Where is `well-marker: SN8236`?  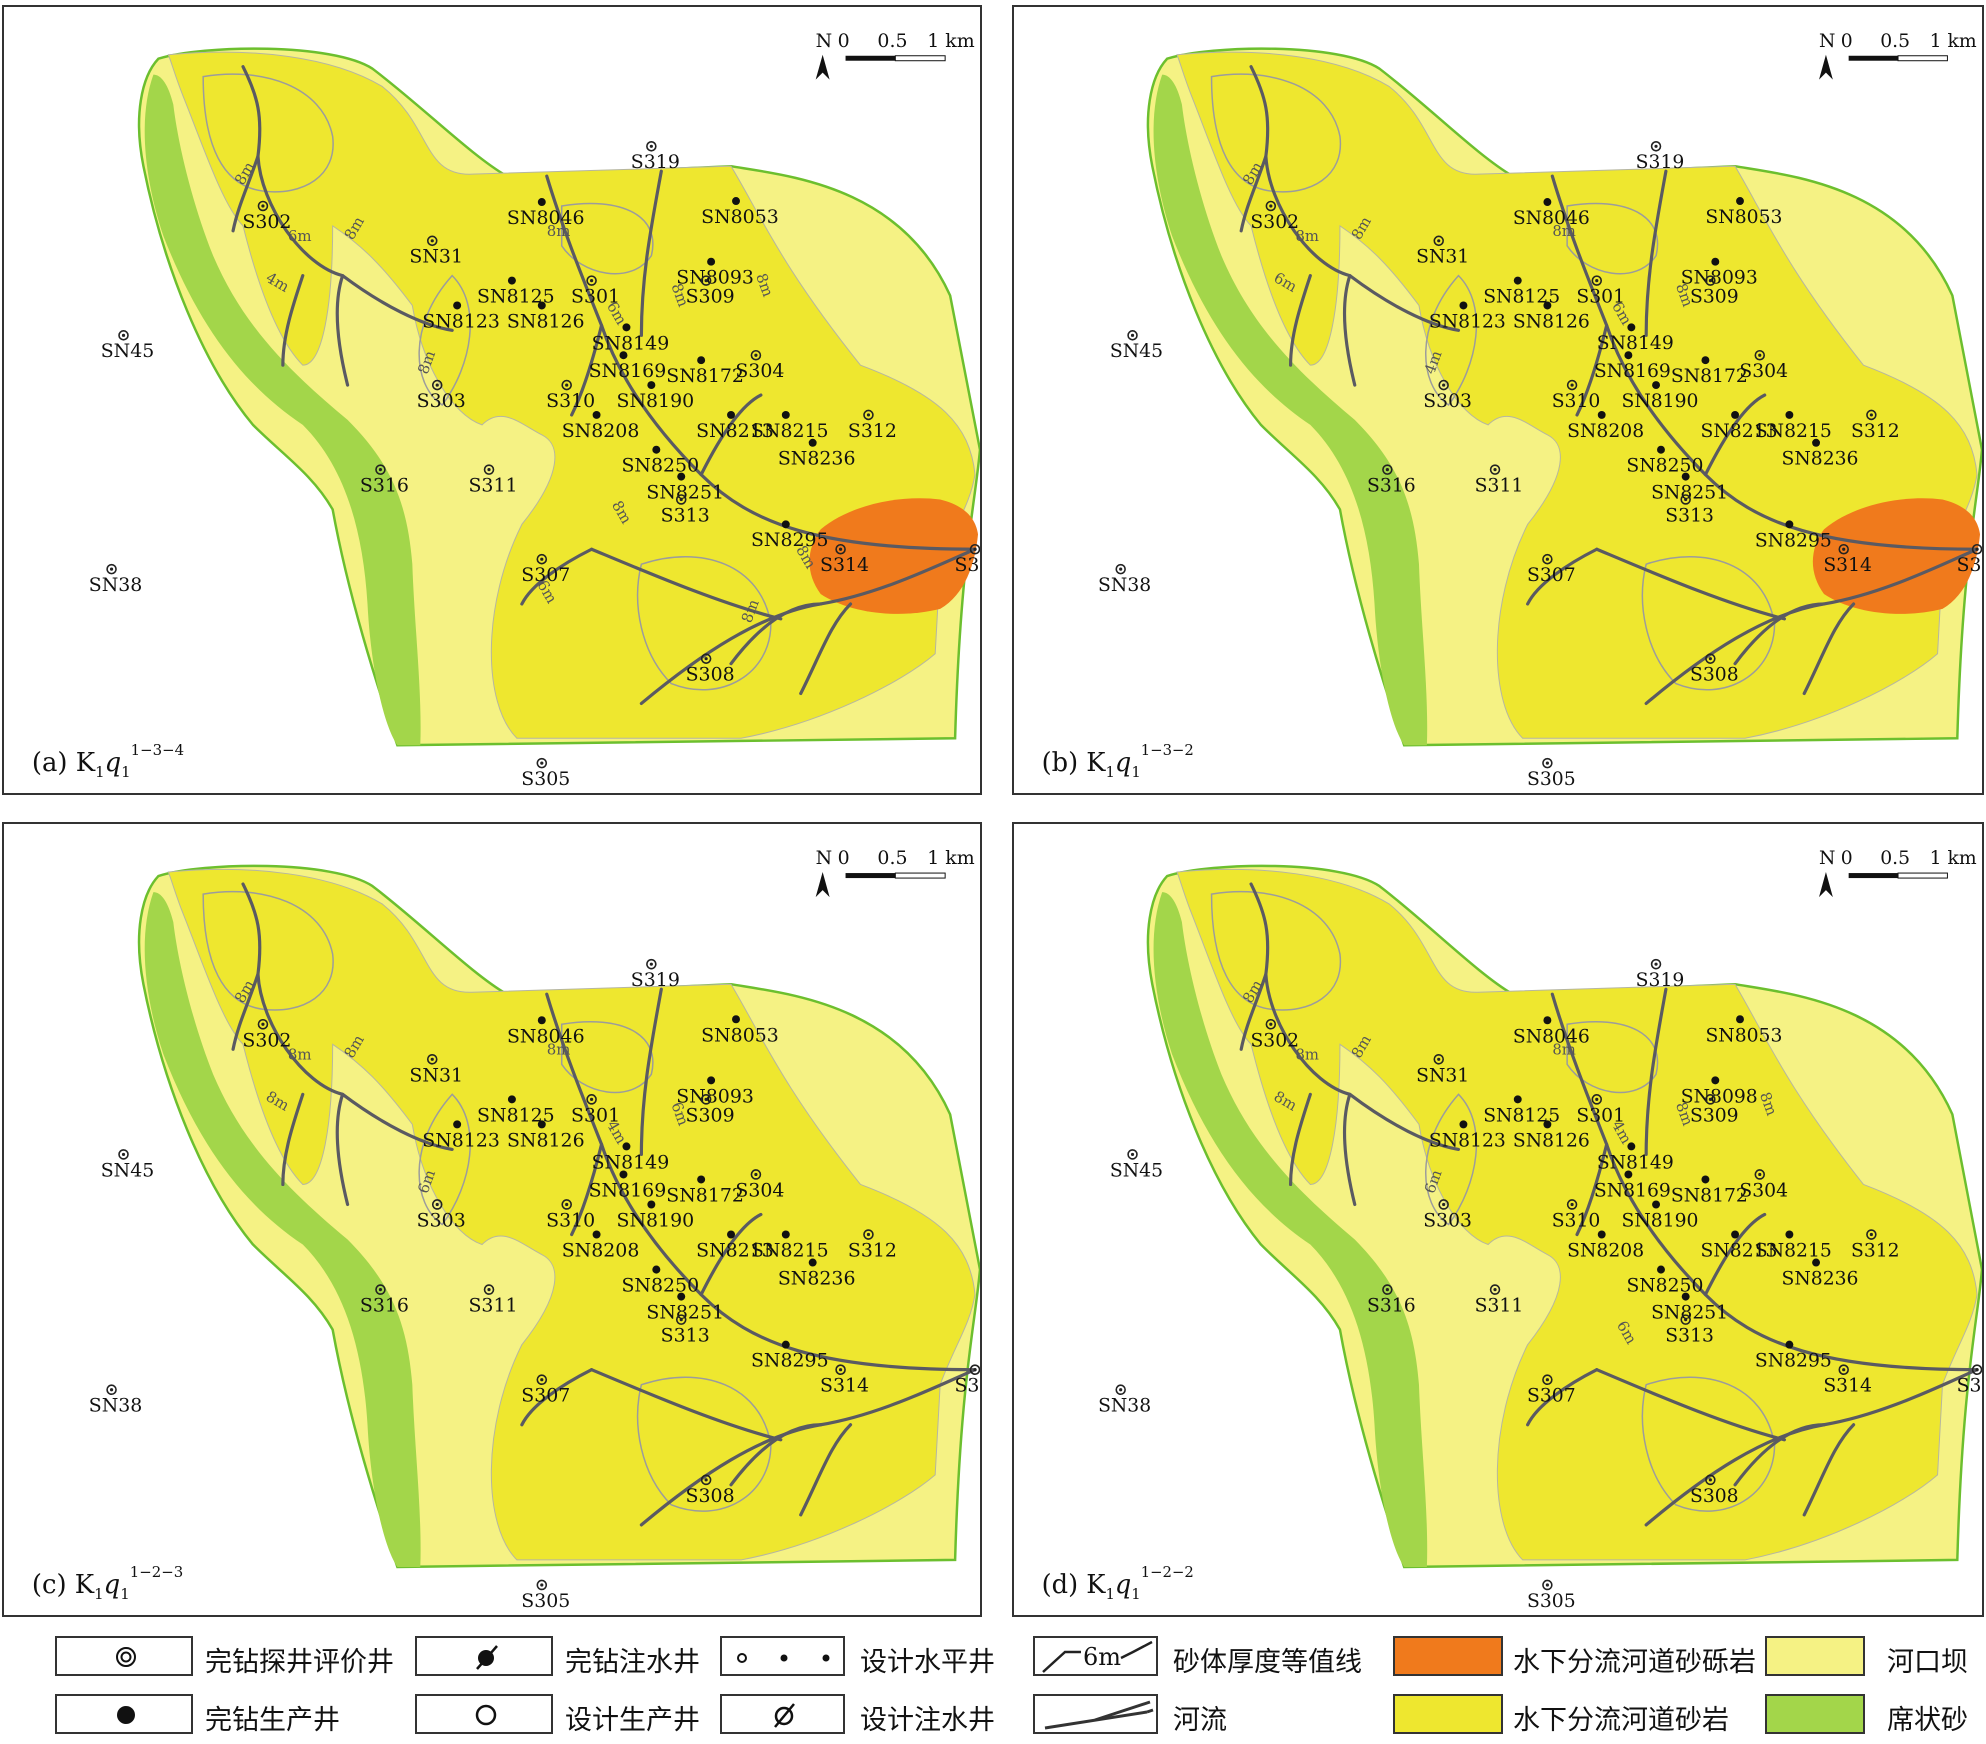 well-marker: SN8236 is located at coordinates (1820, 1274).